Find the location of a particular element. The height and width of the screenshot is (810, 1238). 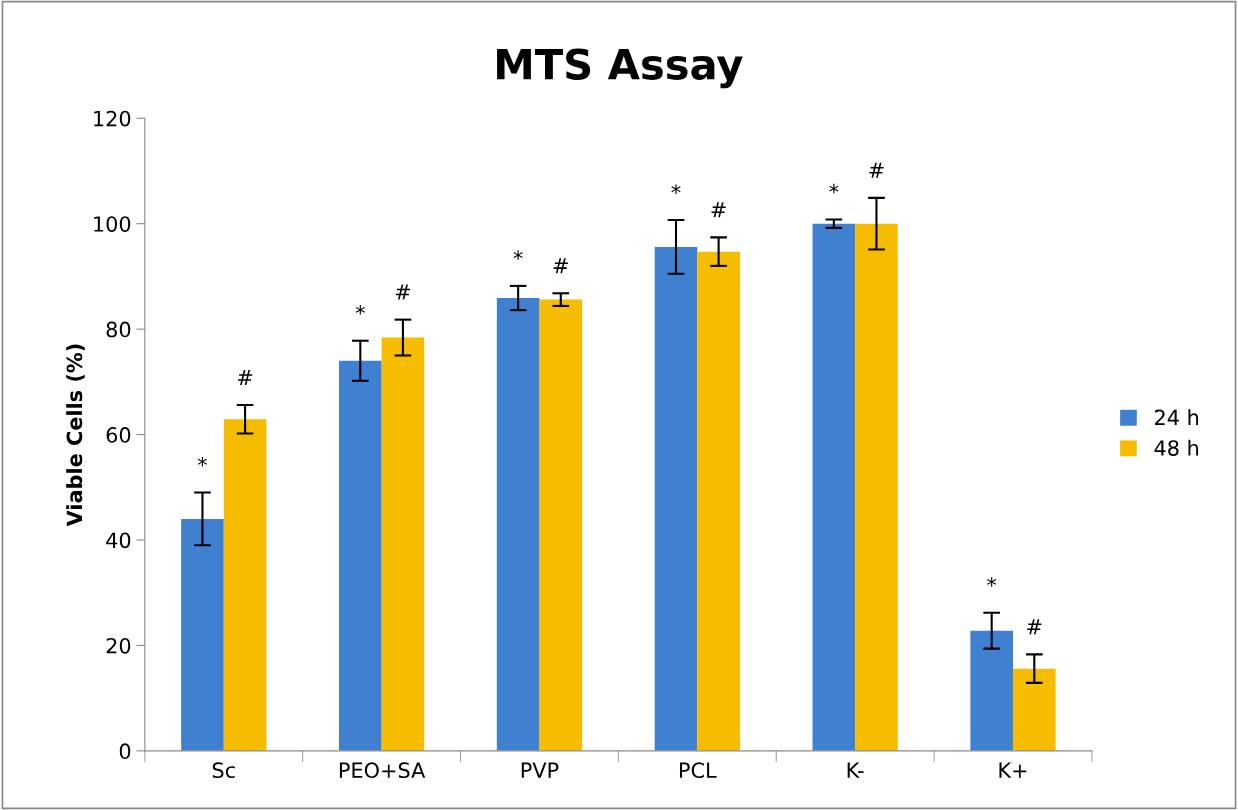

y-axis-title: Viable Cells (%) is located at coordinates (75, 435).